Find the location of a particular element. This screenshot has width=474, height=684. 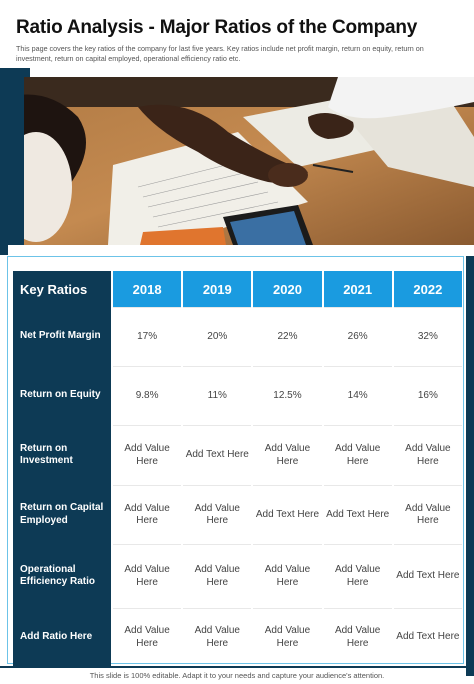

header-year-2020: 2020 is located at coordinates (287, 289).